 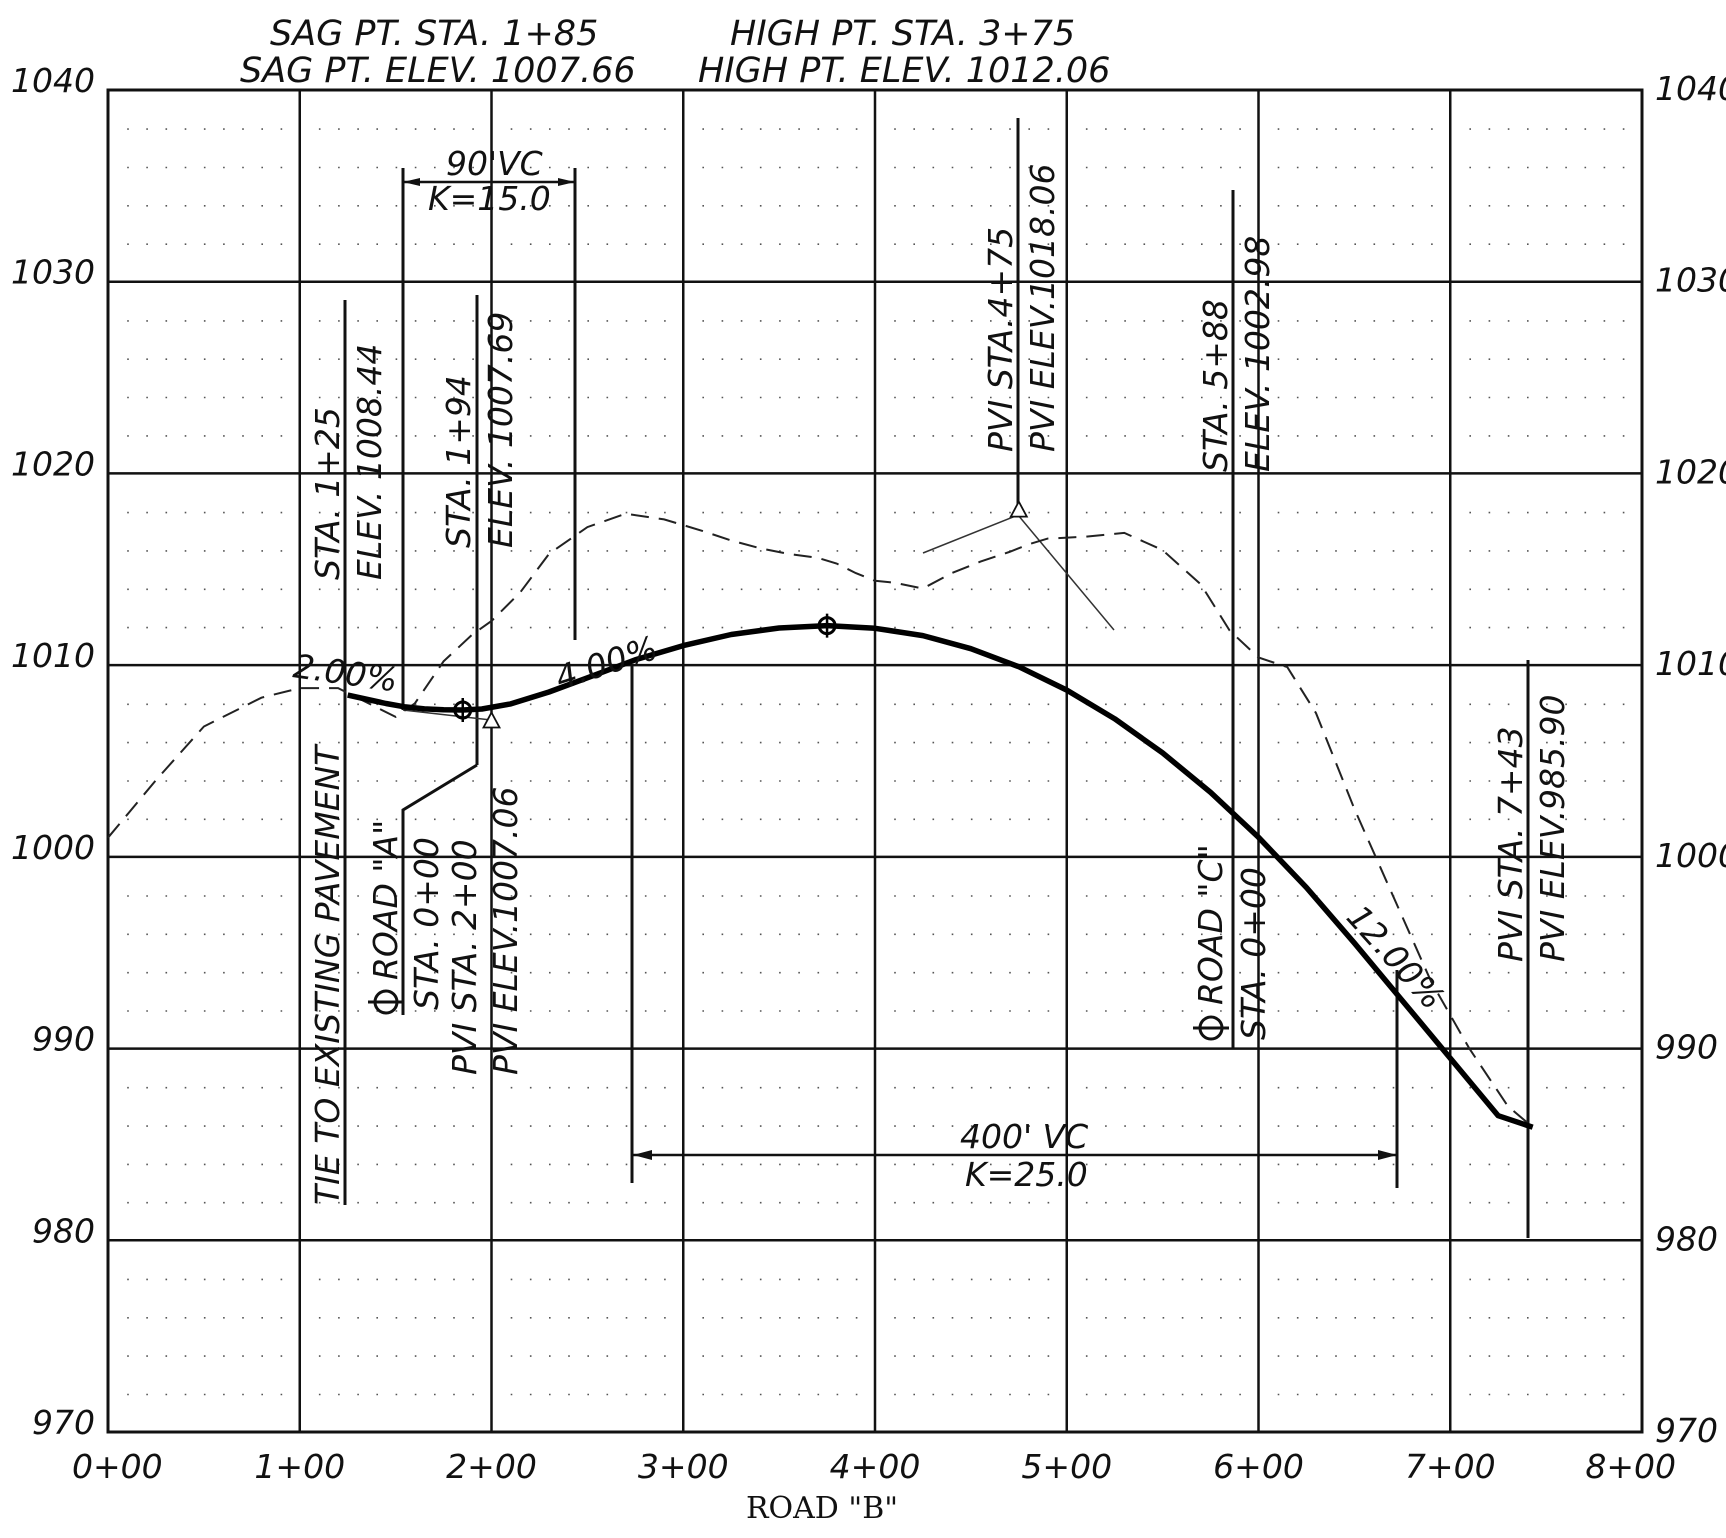 I want to click on y-tick-label-left: 1040, so click(x=53, y=80).